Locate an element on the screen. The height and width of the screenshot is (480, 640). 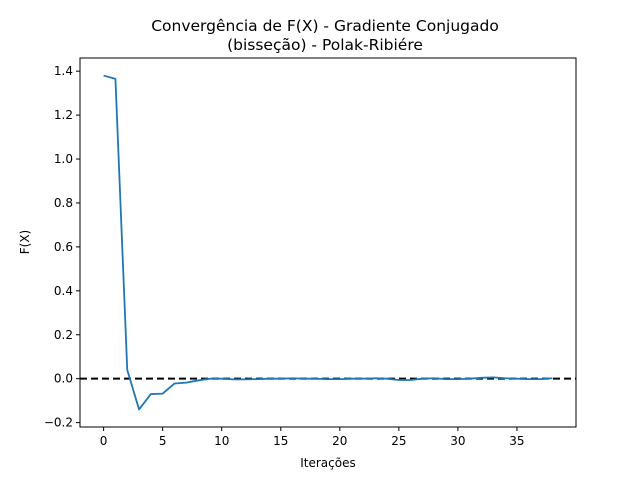
x-axis: 0 5 10 15 20 25 30 35 is located at coordinates (312, 437).